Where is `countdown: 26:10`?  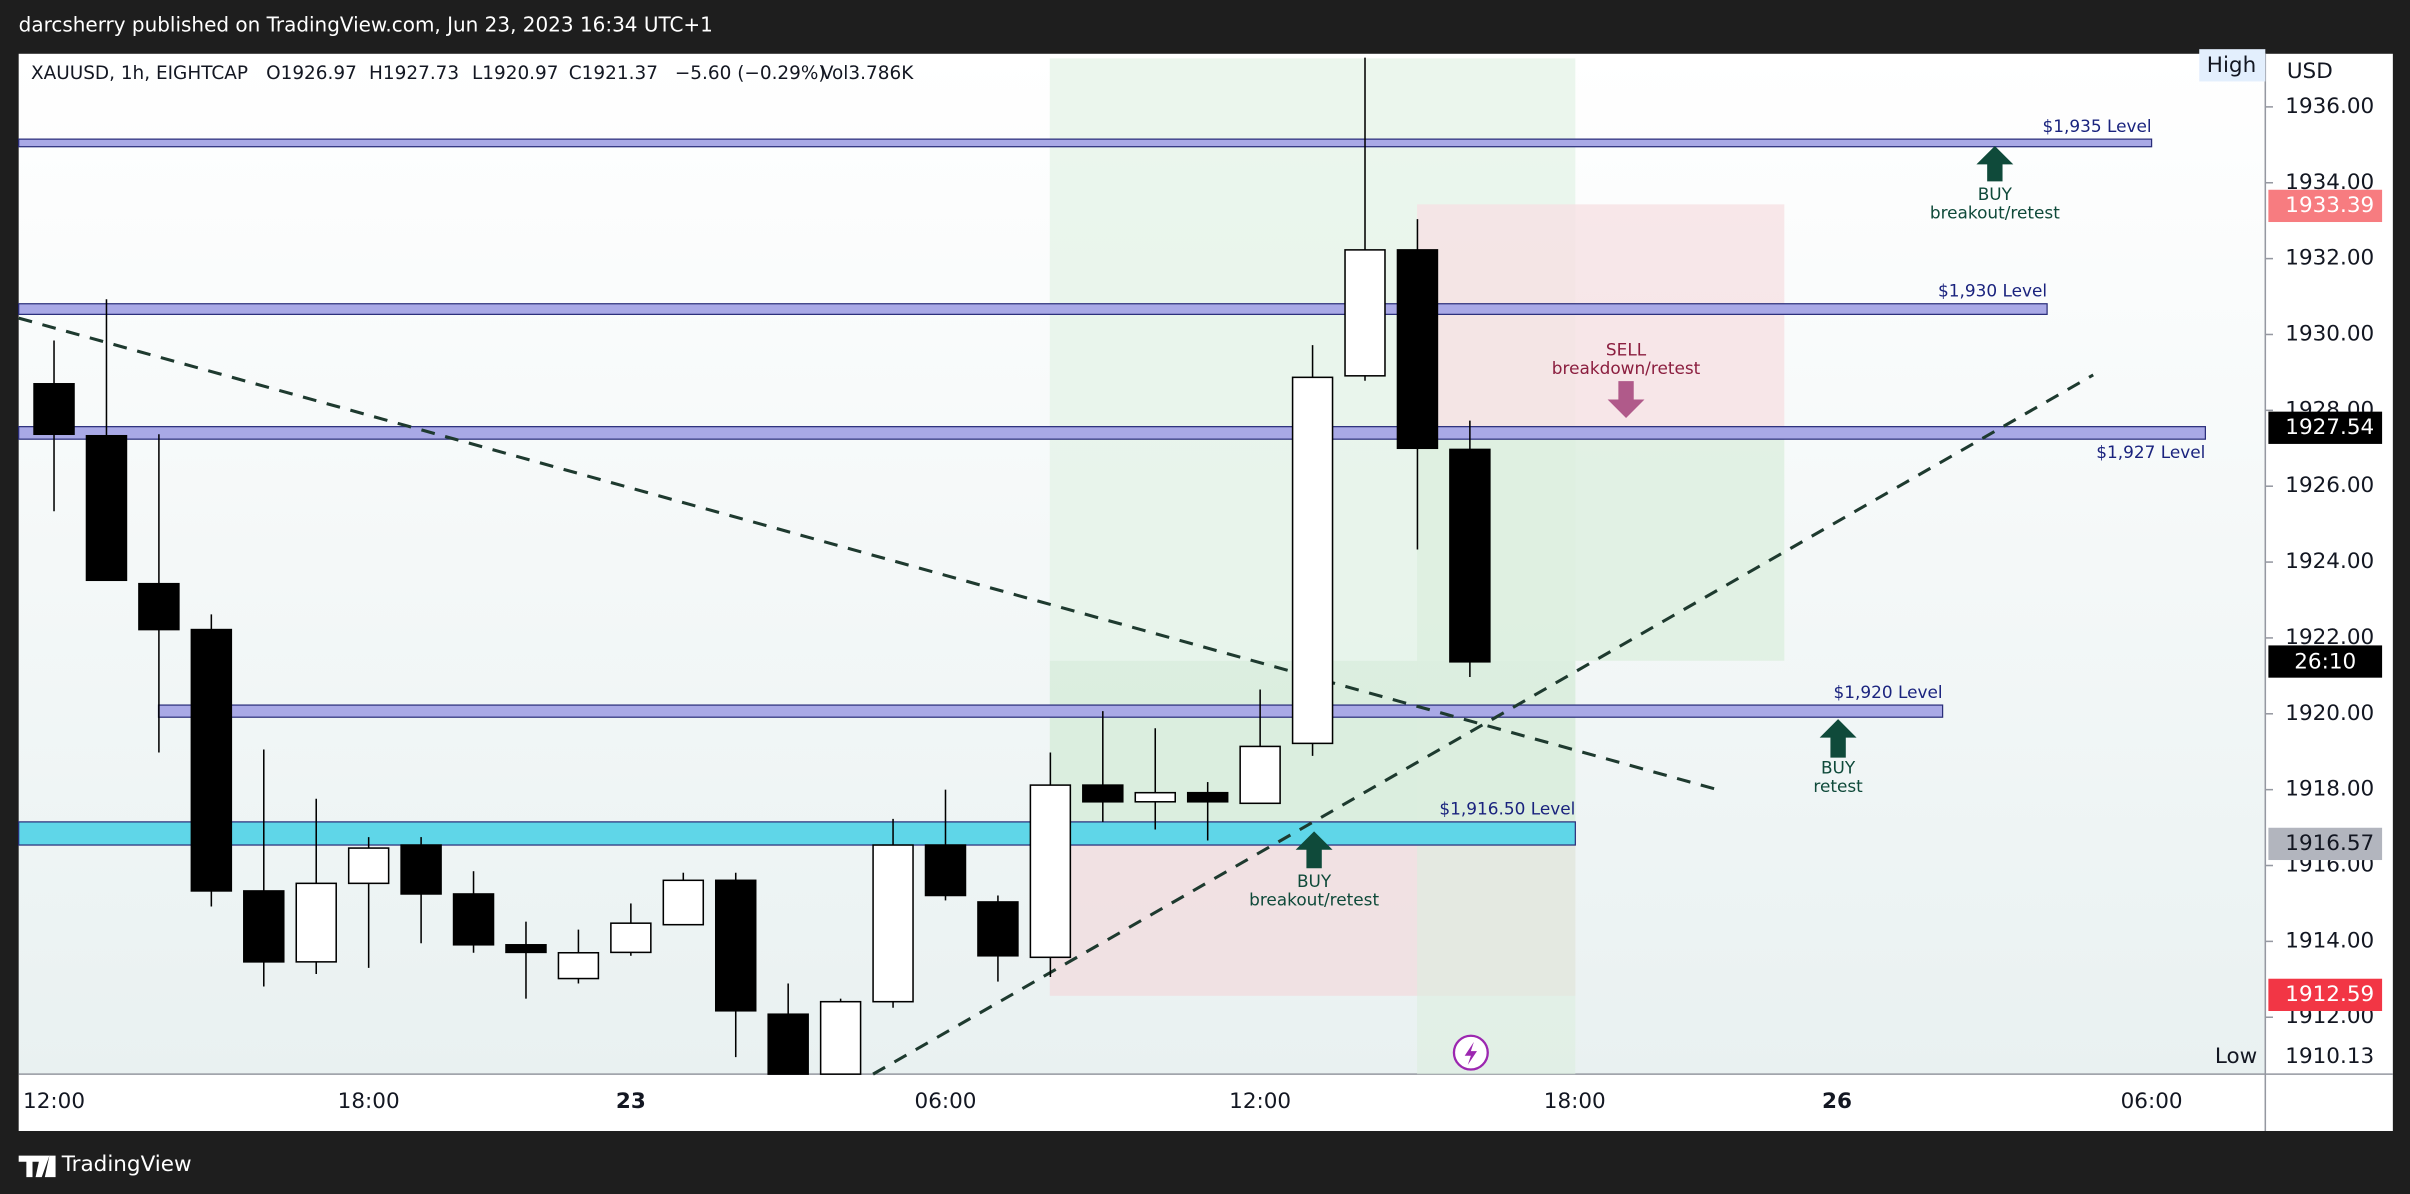 countdown: 26:10 is located at coordinates (2325, 661).